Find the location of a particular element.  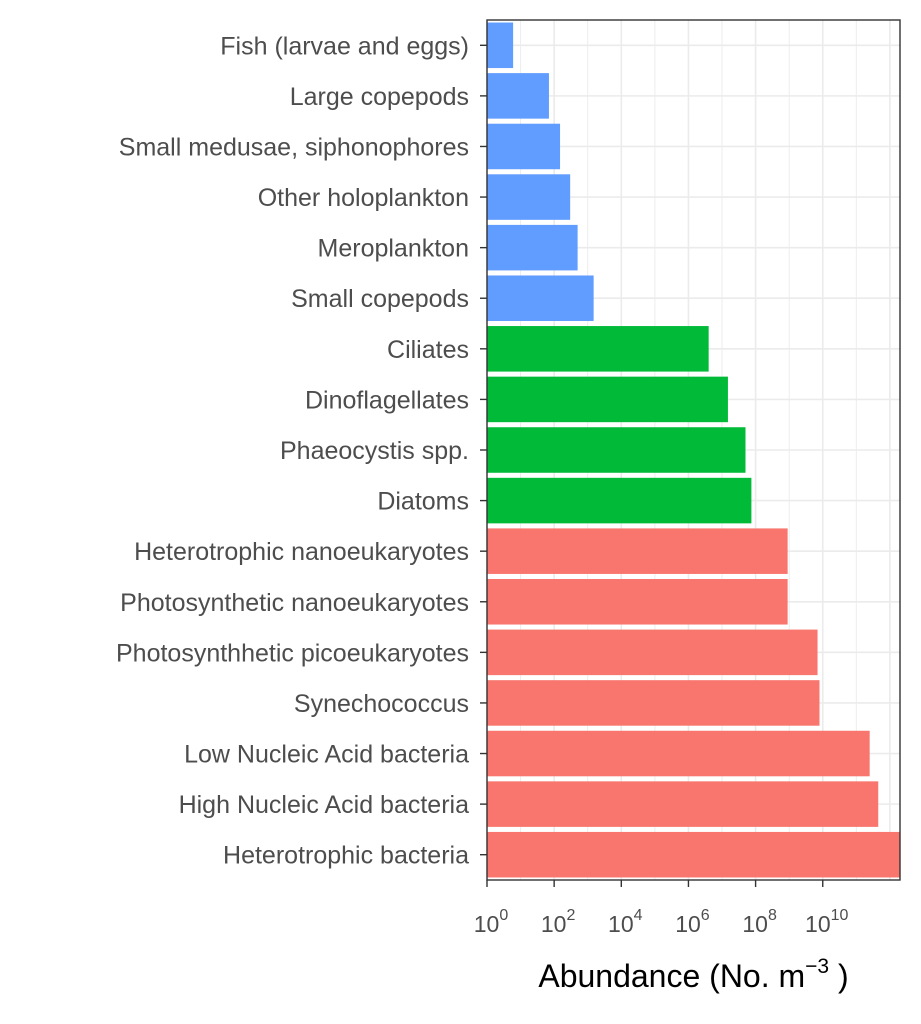

y-tick-label: Large copepods is located at coordinates (379, 97).